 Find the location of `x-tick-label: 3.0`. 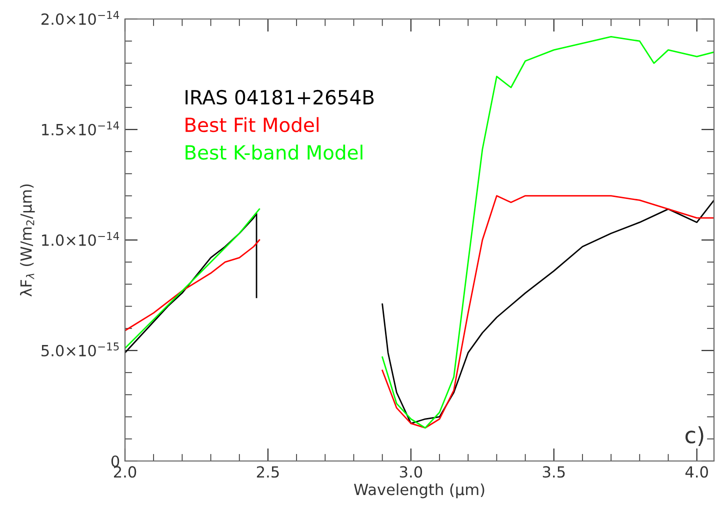

x-tick-label: 3.0 is located at coordinates (411, 472).